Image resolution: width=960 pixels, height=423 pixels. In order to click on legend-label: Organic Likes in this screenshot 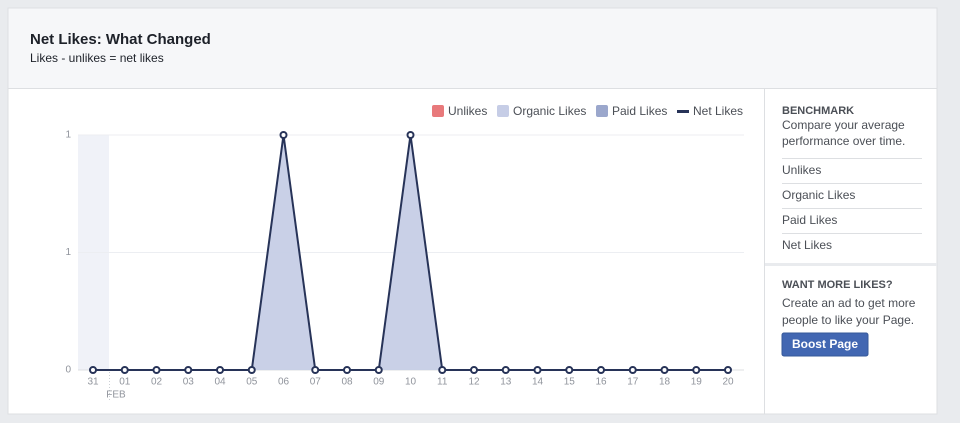, I will do `click(549, 111)`.